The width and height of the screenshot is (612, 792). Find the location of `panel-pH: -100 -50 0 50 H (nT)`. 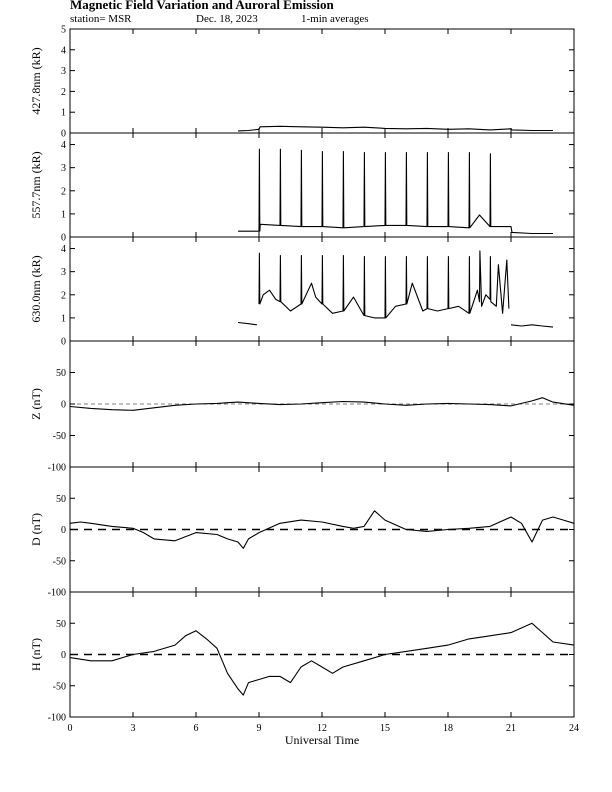

panel-pH: -100 -50 0 50 H (nT) is located at coordinates (302, 657).